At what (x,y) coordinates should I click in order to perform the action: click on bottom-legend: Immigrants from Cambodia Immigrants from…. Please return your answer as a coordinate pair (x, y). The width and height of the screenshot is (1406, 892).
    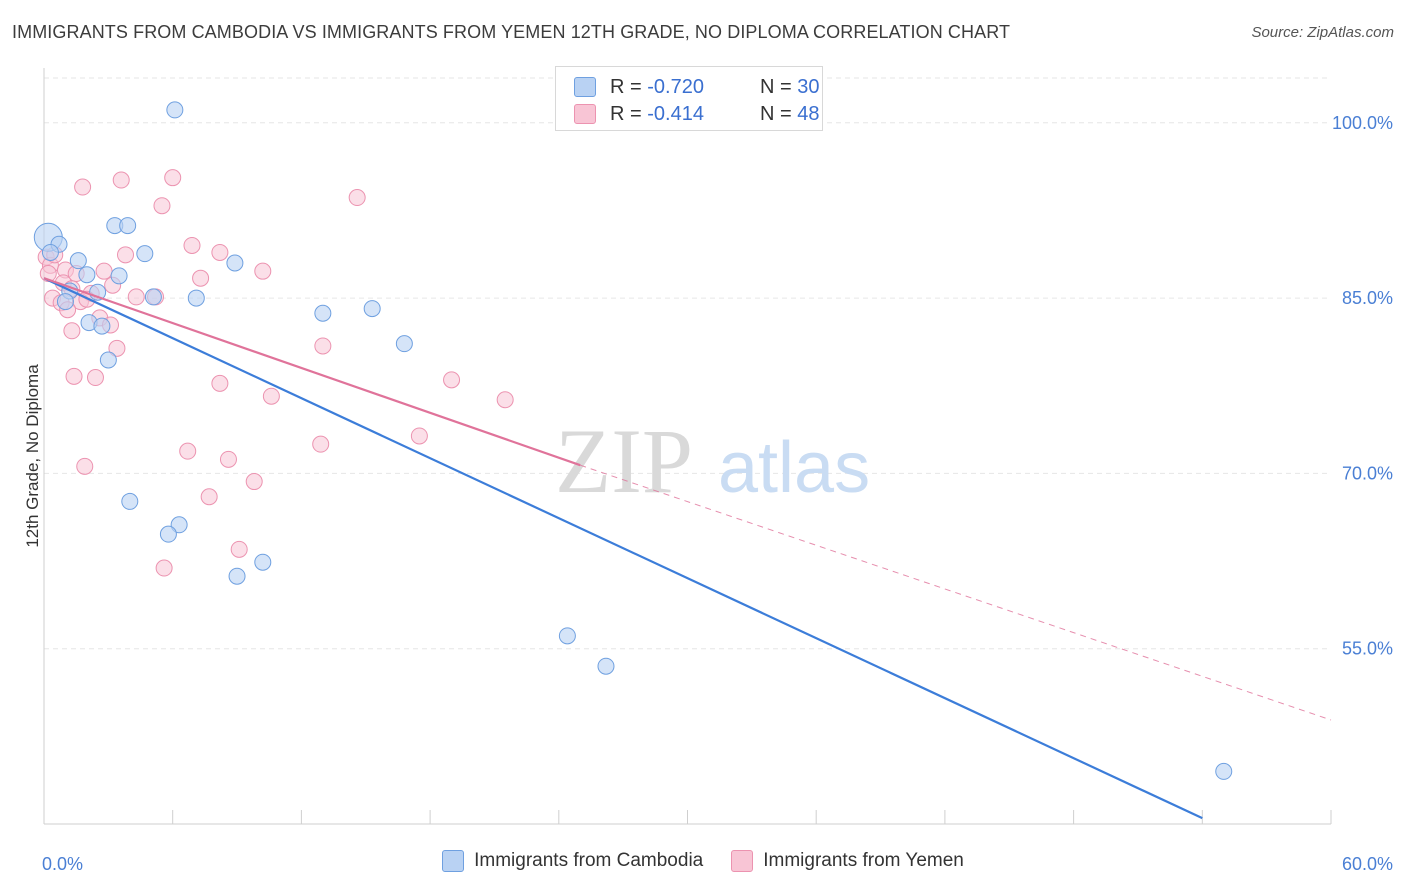
    Looking at the image, I should click on (703, 861).